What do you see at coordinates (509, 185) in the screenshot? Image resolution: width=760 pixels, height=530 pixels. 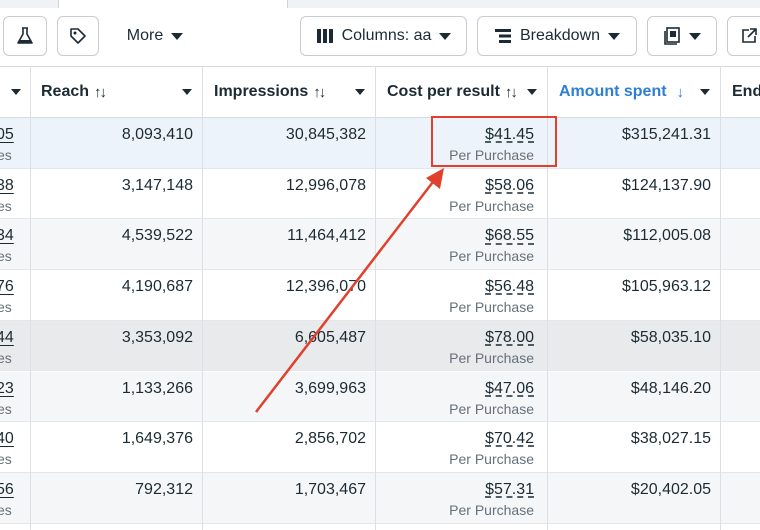 I see `cost-per-result-value: $58.06` at bounding box center [509, 185].